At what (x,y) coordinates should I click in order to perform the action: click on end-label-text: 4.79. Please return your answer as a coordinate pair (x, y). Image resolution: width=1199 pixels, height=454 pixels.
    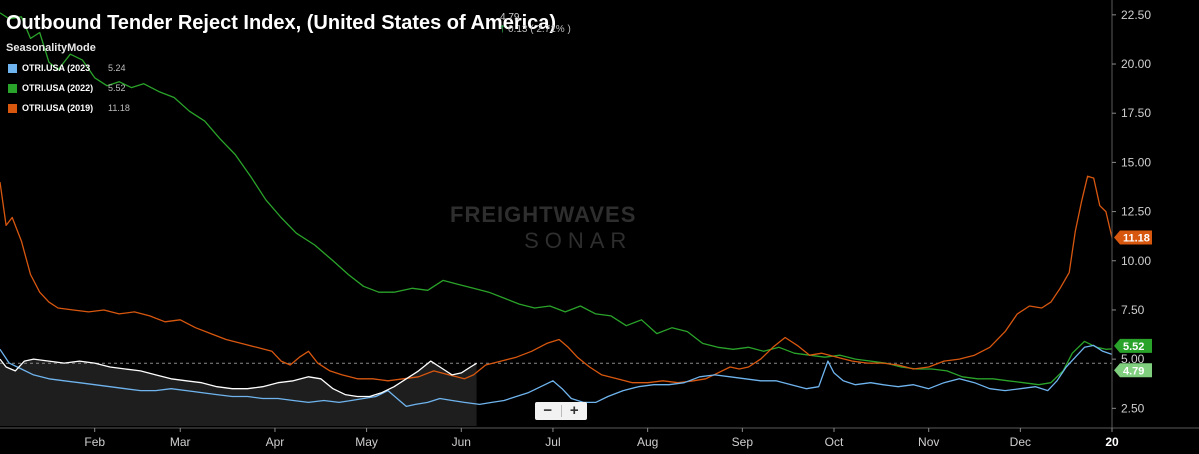
    Looking at the image, I should click on (1133, 371).